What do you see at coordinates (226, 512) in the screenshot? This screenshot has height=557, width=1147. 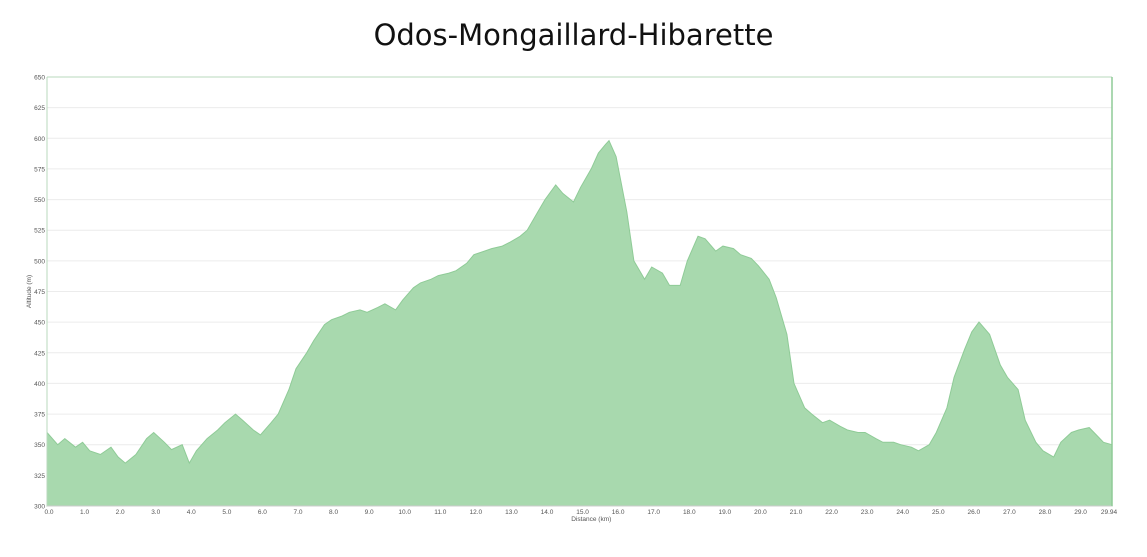 I see `x-tick-label: 5.0` at bounding box center [226, 512].